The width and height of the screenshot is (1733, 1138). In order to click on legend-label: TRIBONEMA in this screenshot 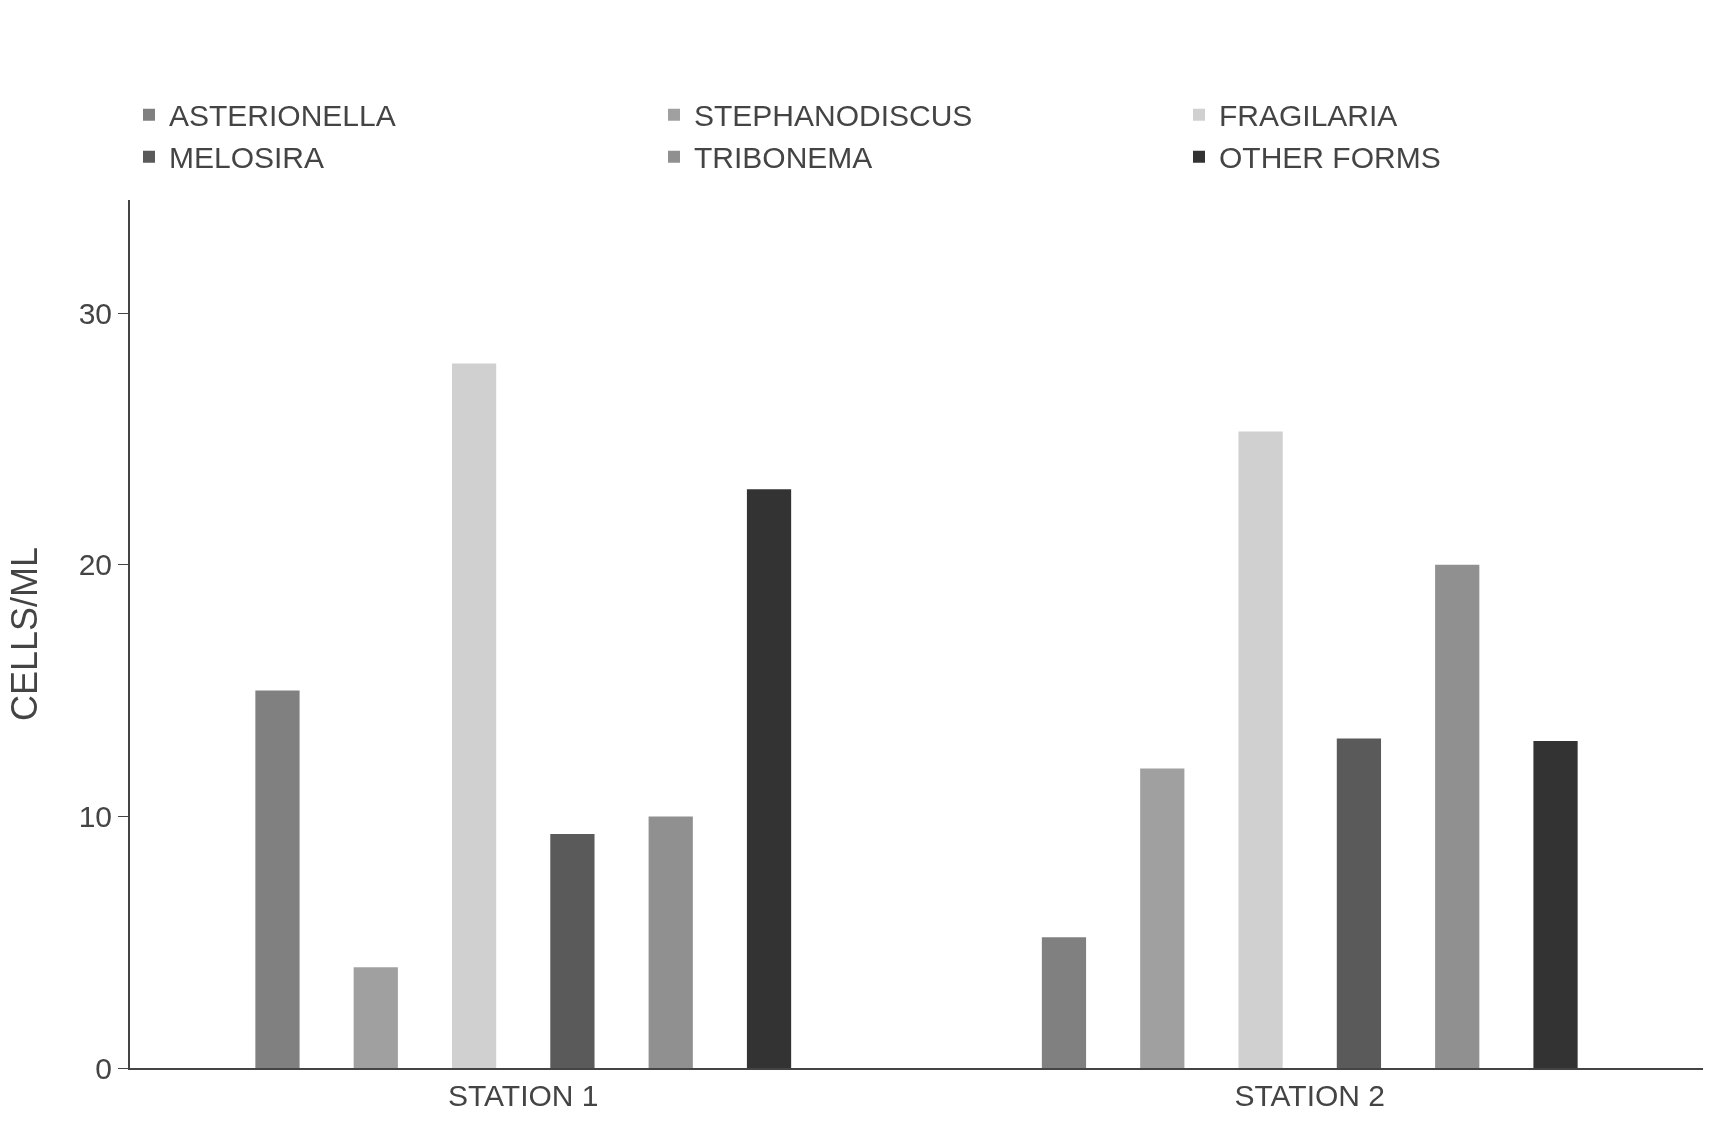, I will do `click(783, 158)`.